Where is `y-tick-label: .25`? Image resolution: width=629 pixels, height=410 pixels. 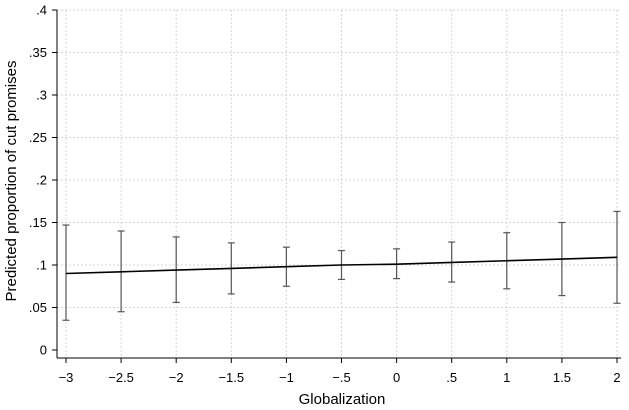
y-tick-label: .25 is located at coordinates (38, 137).